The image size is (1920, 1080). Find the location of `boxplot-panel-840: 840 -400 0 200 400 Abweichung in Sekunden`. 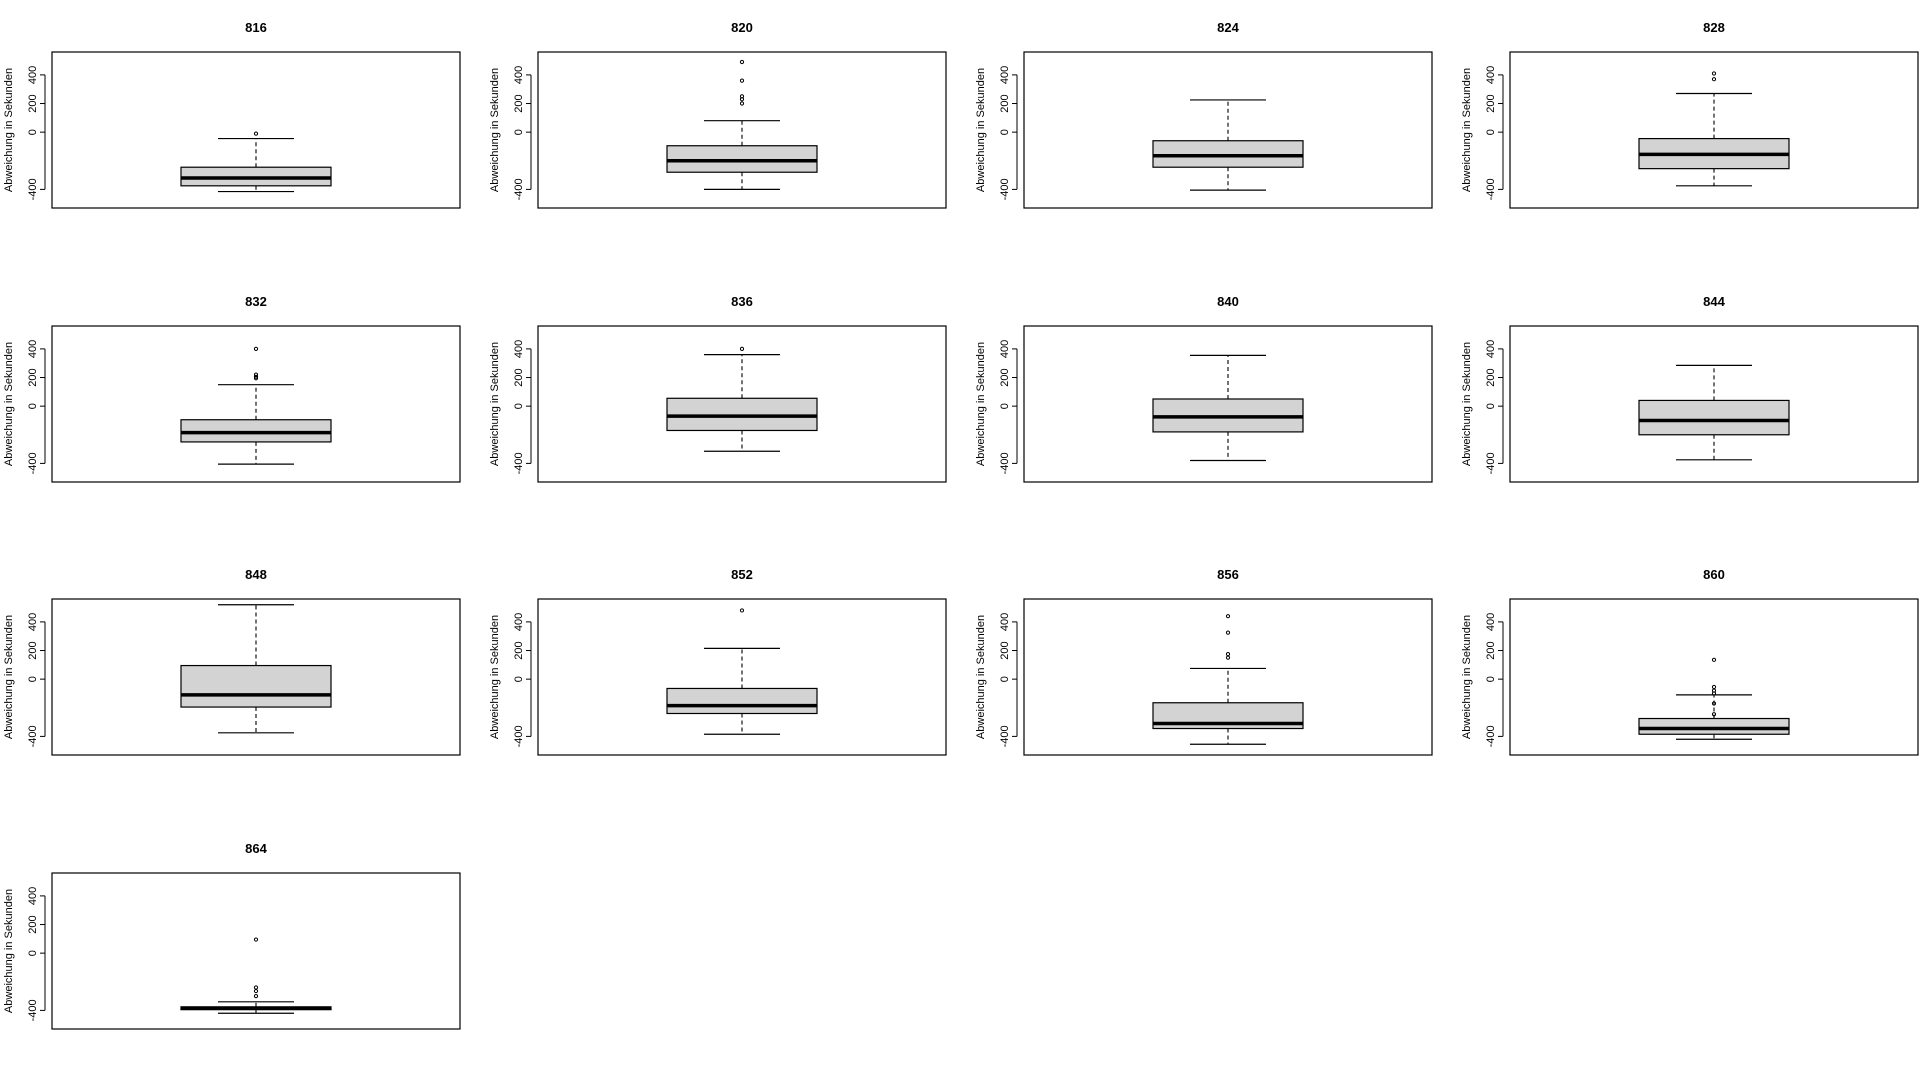

boxplot-panel-840: 840 -400 0 200 400 Abweichung in Sekunden is located at coordinates (1204, 388).